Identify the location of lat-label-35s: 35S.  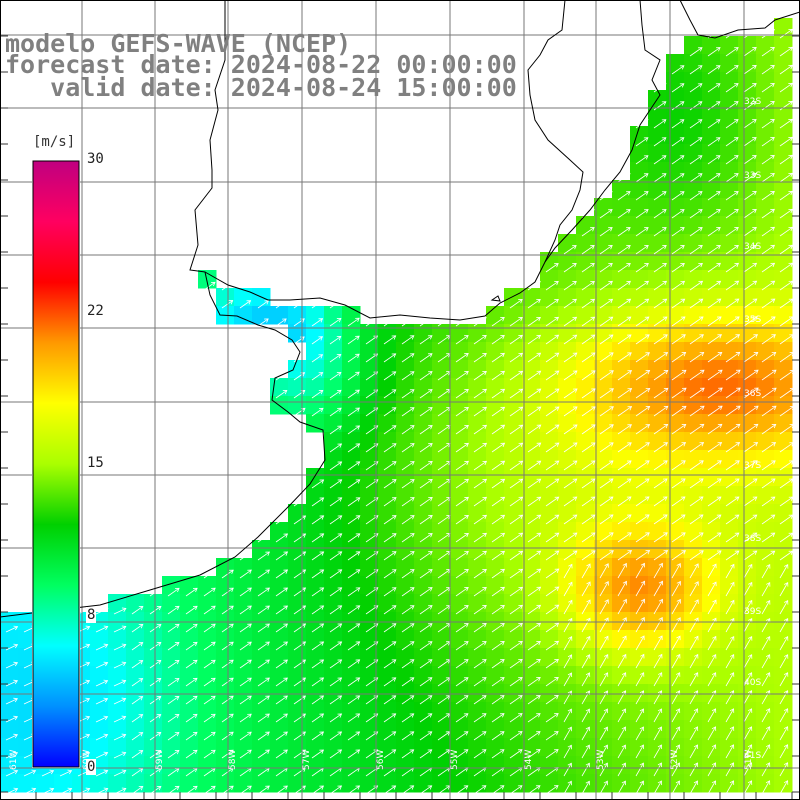
(752, 320).